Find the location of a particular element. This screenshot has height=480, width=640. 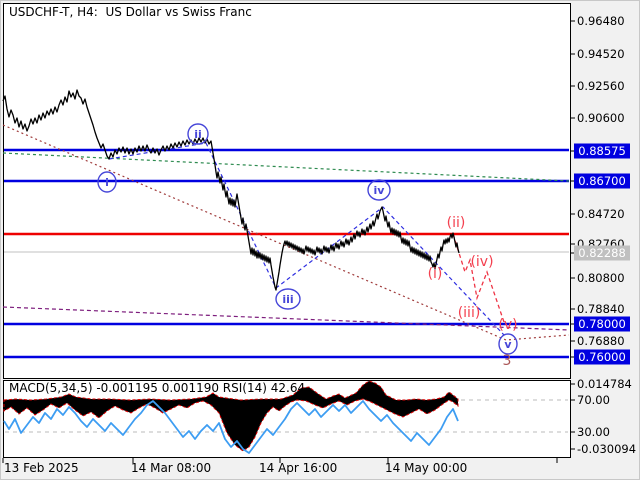

x-axis-label: 13 Feb 2025 is located at coordinates (41, 468).